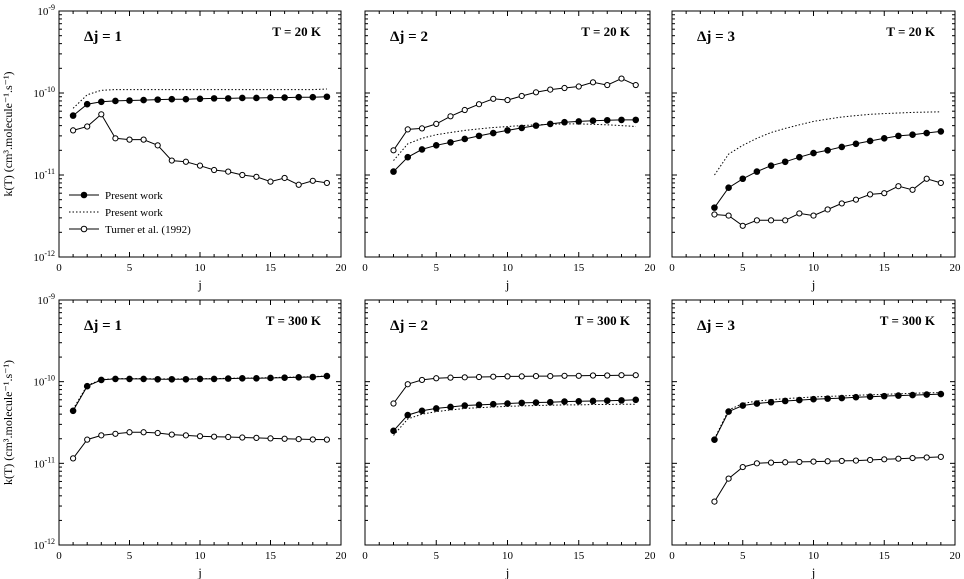  I want to click on panel-title: Δj = 2, so click(409, 37).